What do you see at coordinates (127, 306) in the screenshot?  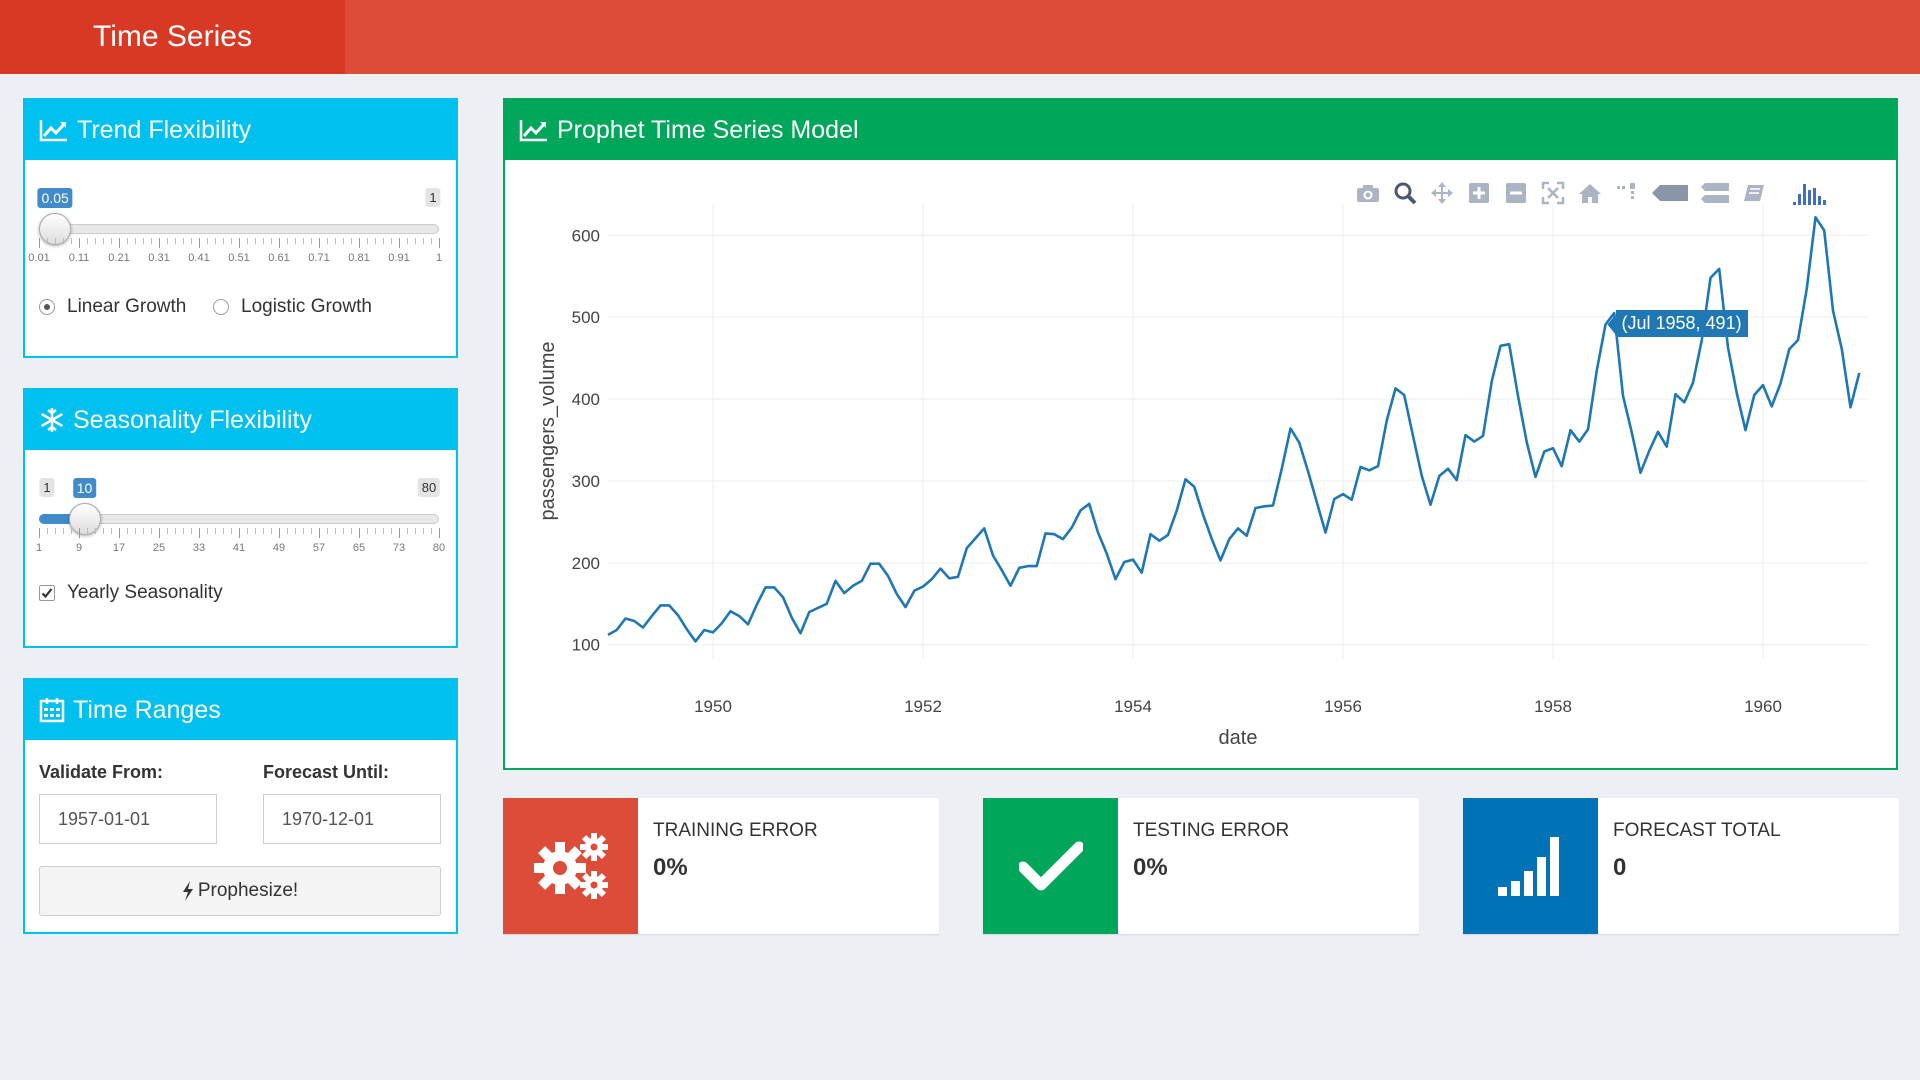 I see `linear-growth-label: Linear Growth` at bounding box center [127, 306].